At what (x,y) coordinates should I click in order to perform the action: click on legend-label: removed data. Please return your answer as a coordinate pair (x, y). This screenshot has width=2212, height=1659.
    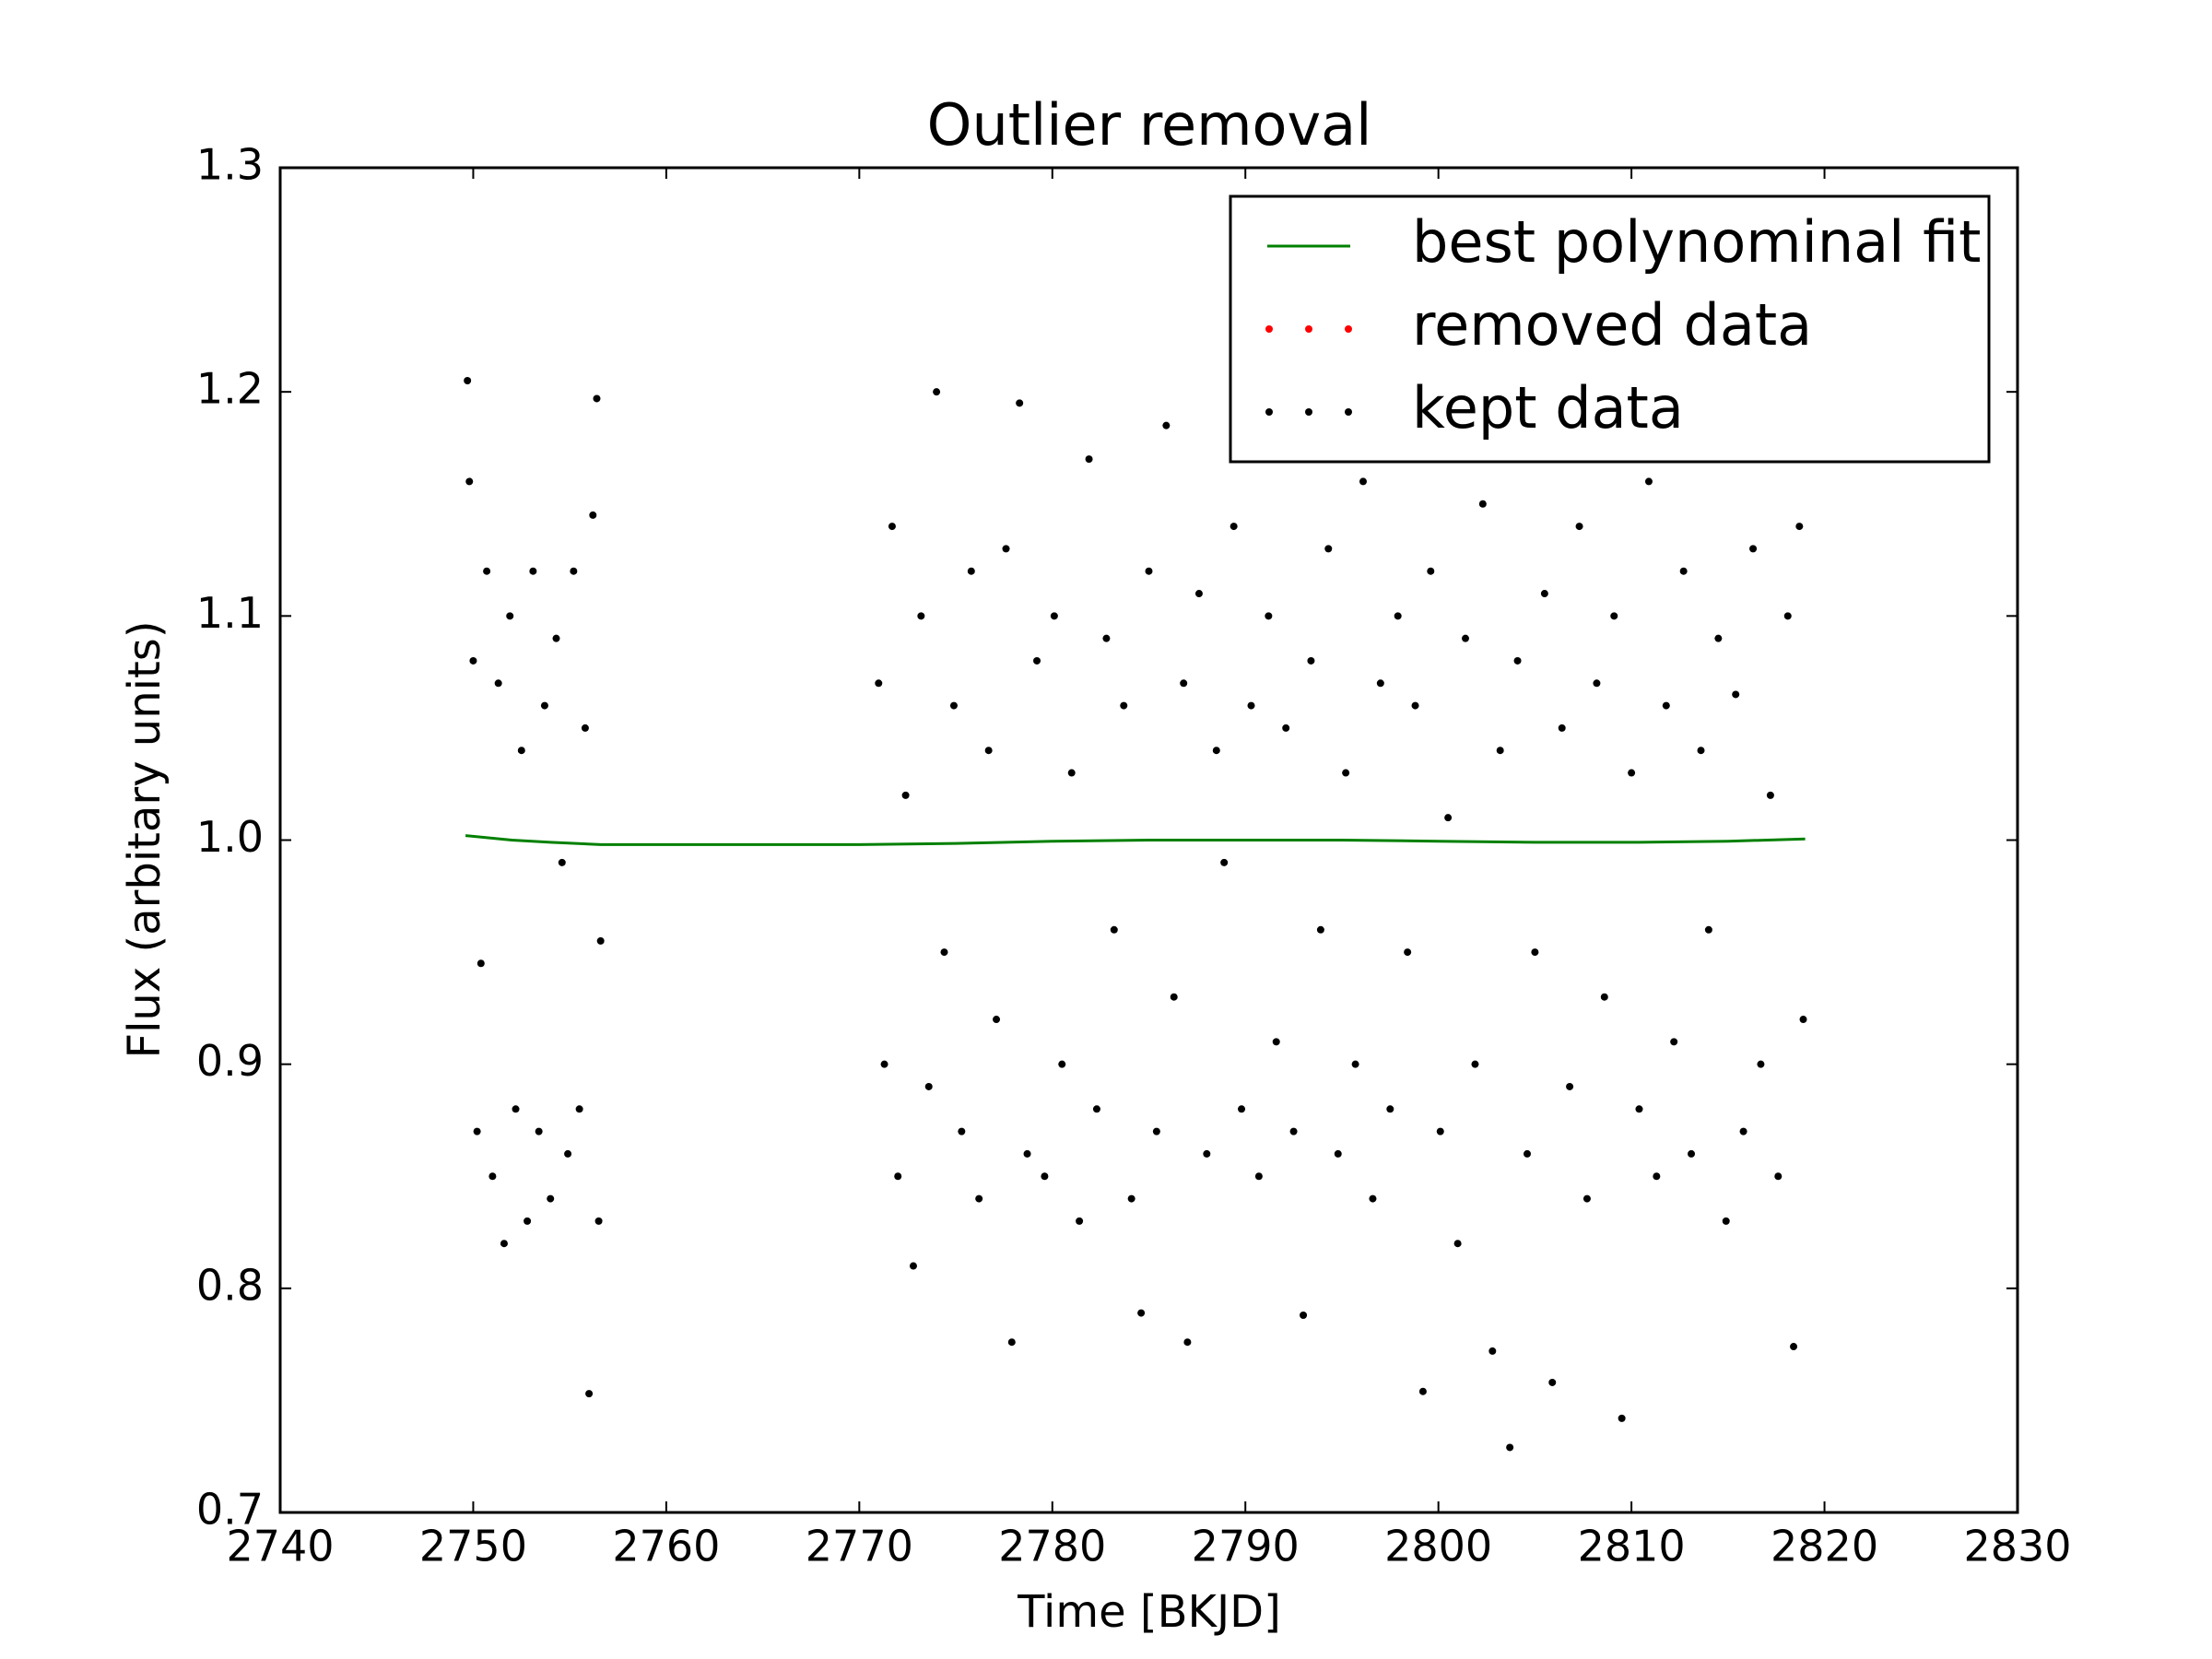
    Looking at the image, I should click on (1612, 325).